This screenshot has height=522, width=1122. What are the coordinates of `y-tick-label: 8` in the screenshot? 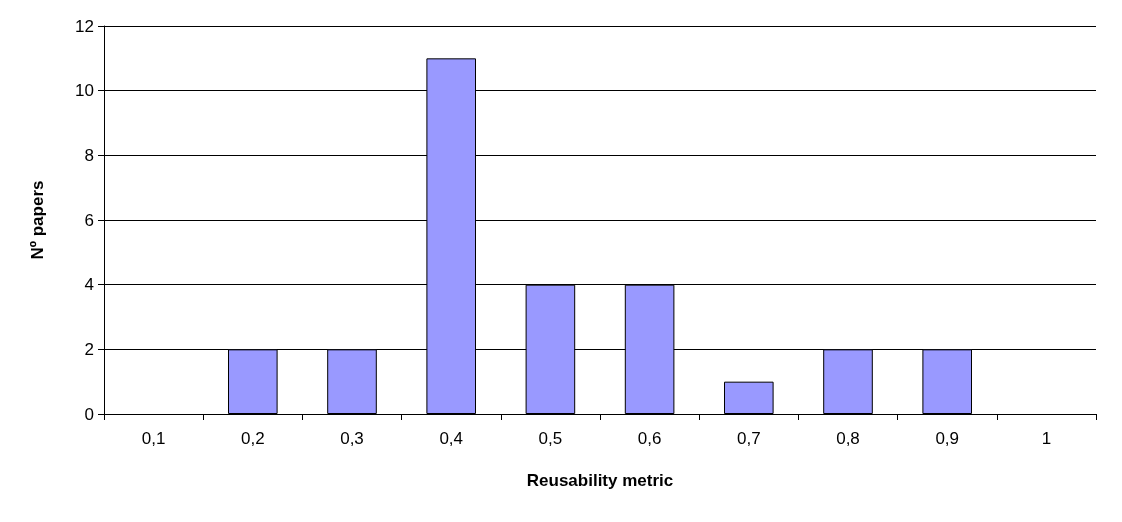 It's located at (89, 155).